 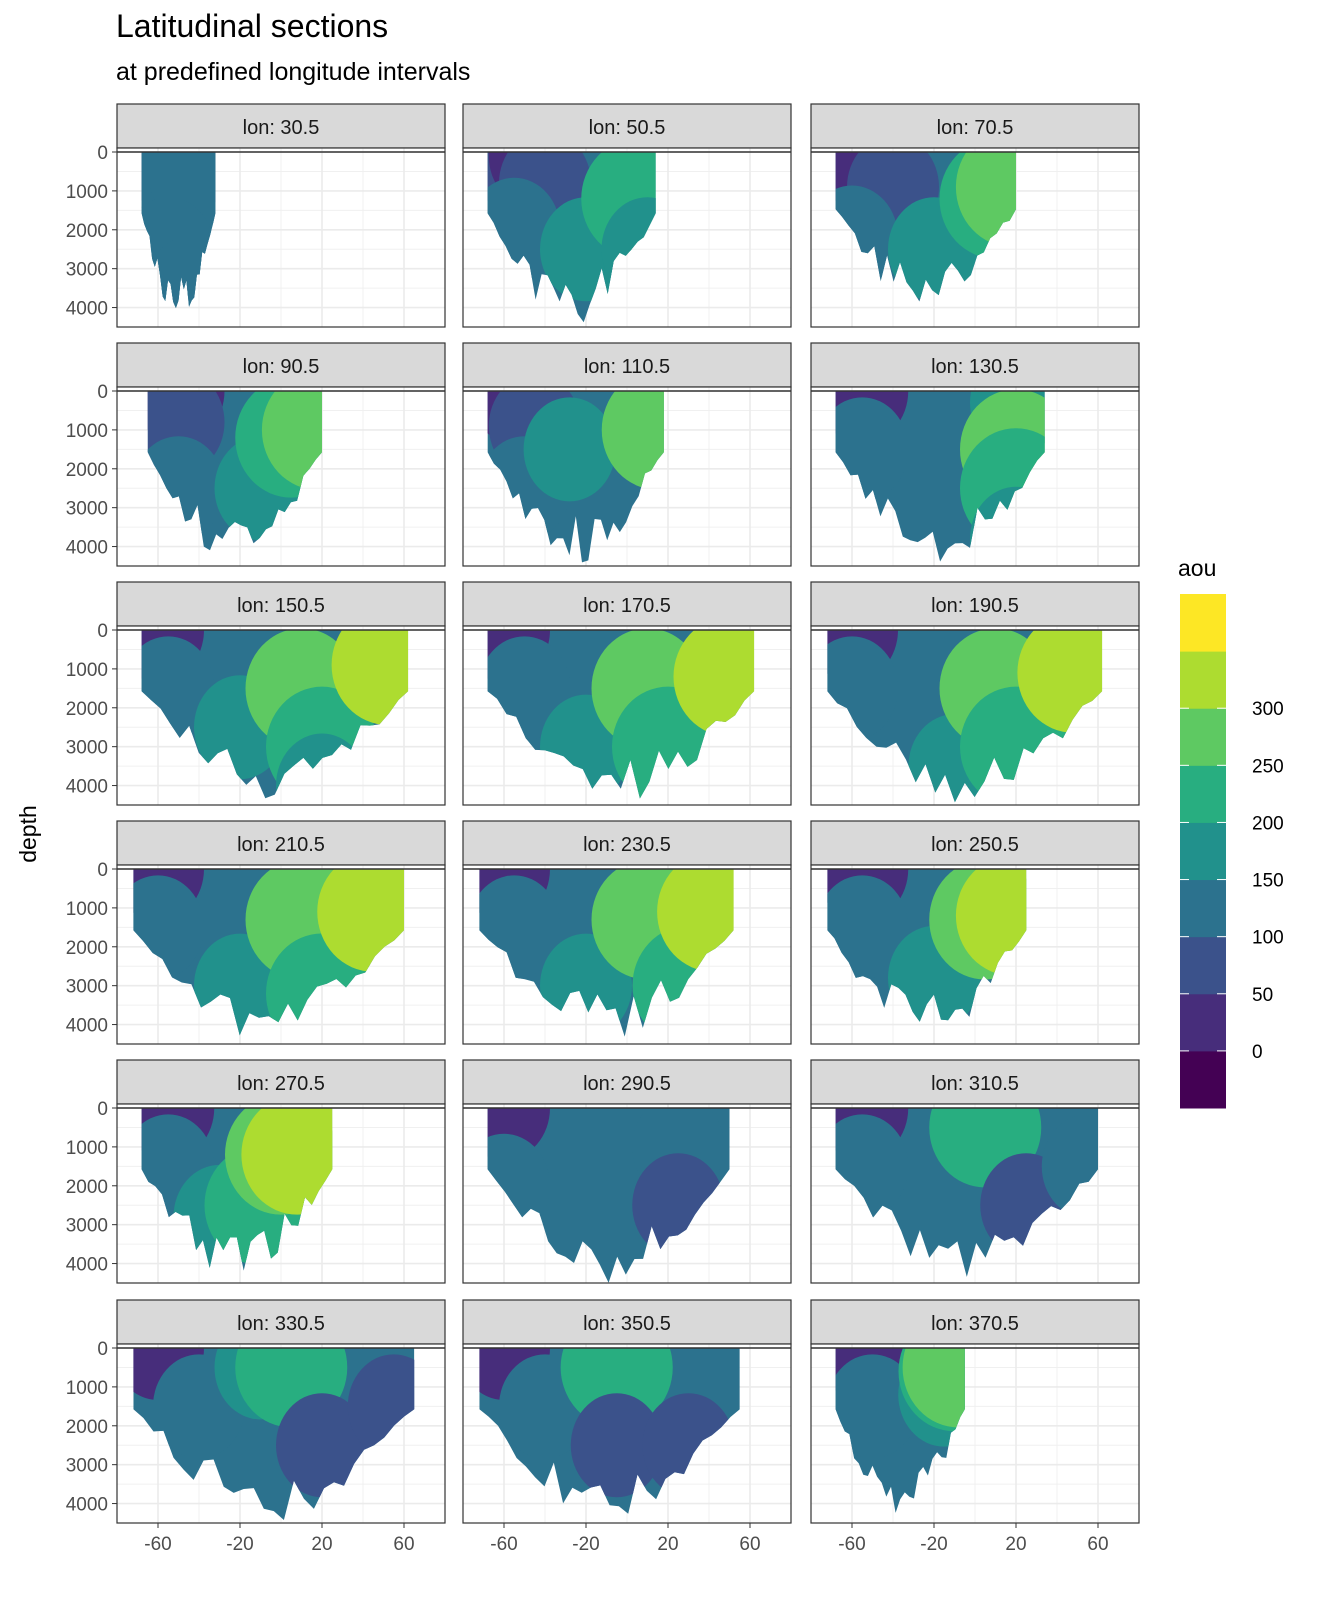 I want to click on legend-break-label: 200, so click(x=1268, y=823).